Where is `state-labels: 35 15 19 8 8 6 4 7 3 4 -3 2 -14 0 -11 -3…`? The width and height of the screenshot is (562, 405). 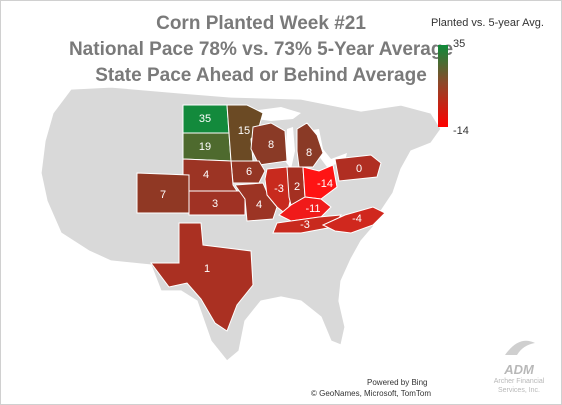
state-labels: 35 15 19 8 8 6 4 7 3 4 -3 2 -14 0 -11 -3… is located at coordinates (261, 194).